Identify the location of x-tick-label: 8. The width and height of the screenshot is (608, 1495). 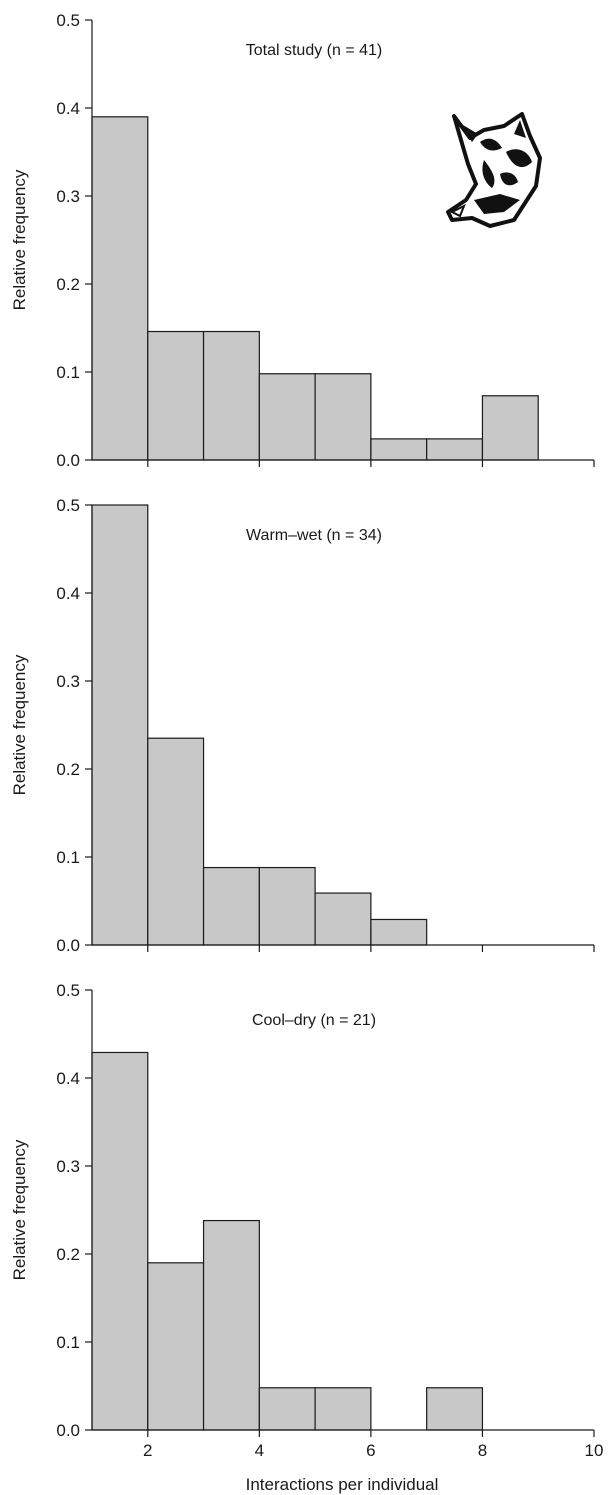
(482, 1450).